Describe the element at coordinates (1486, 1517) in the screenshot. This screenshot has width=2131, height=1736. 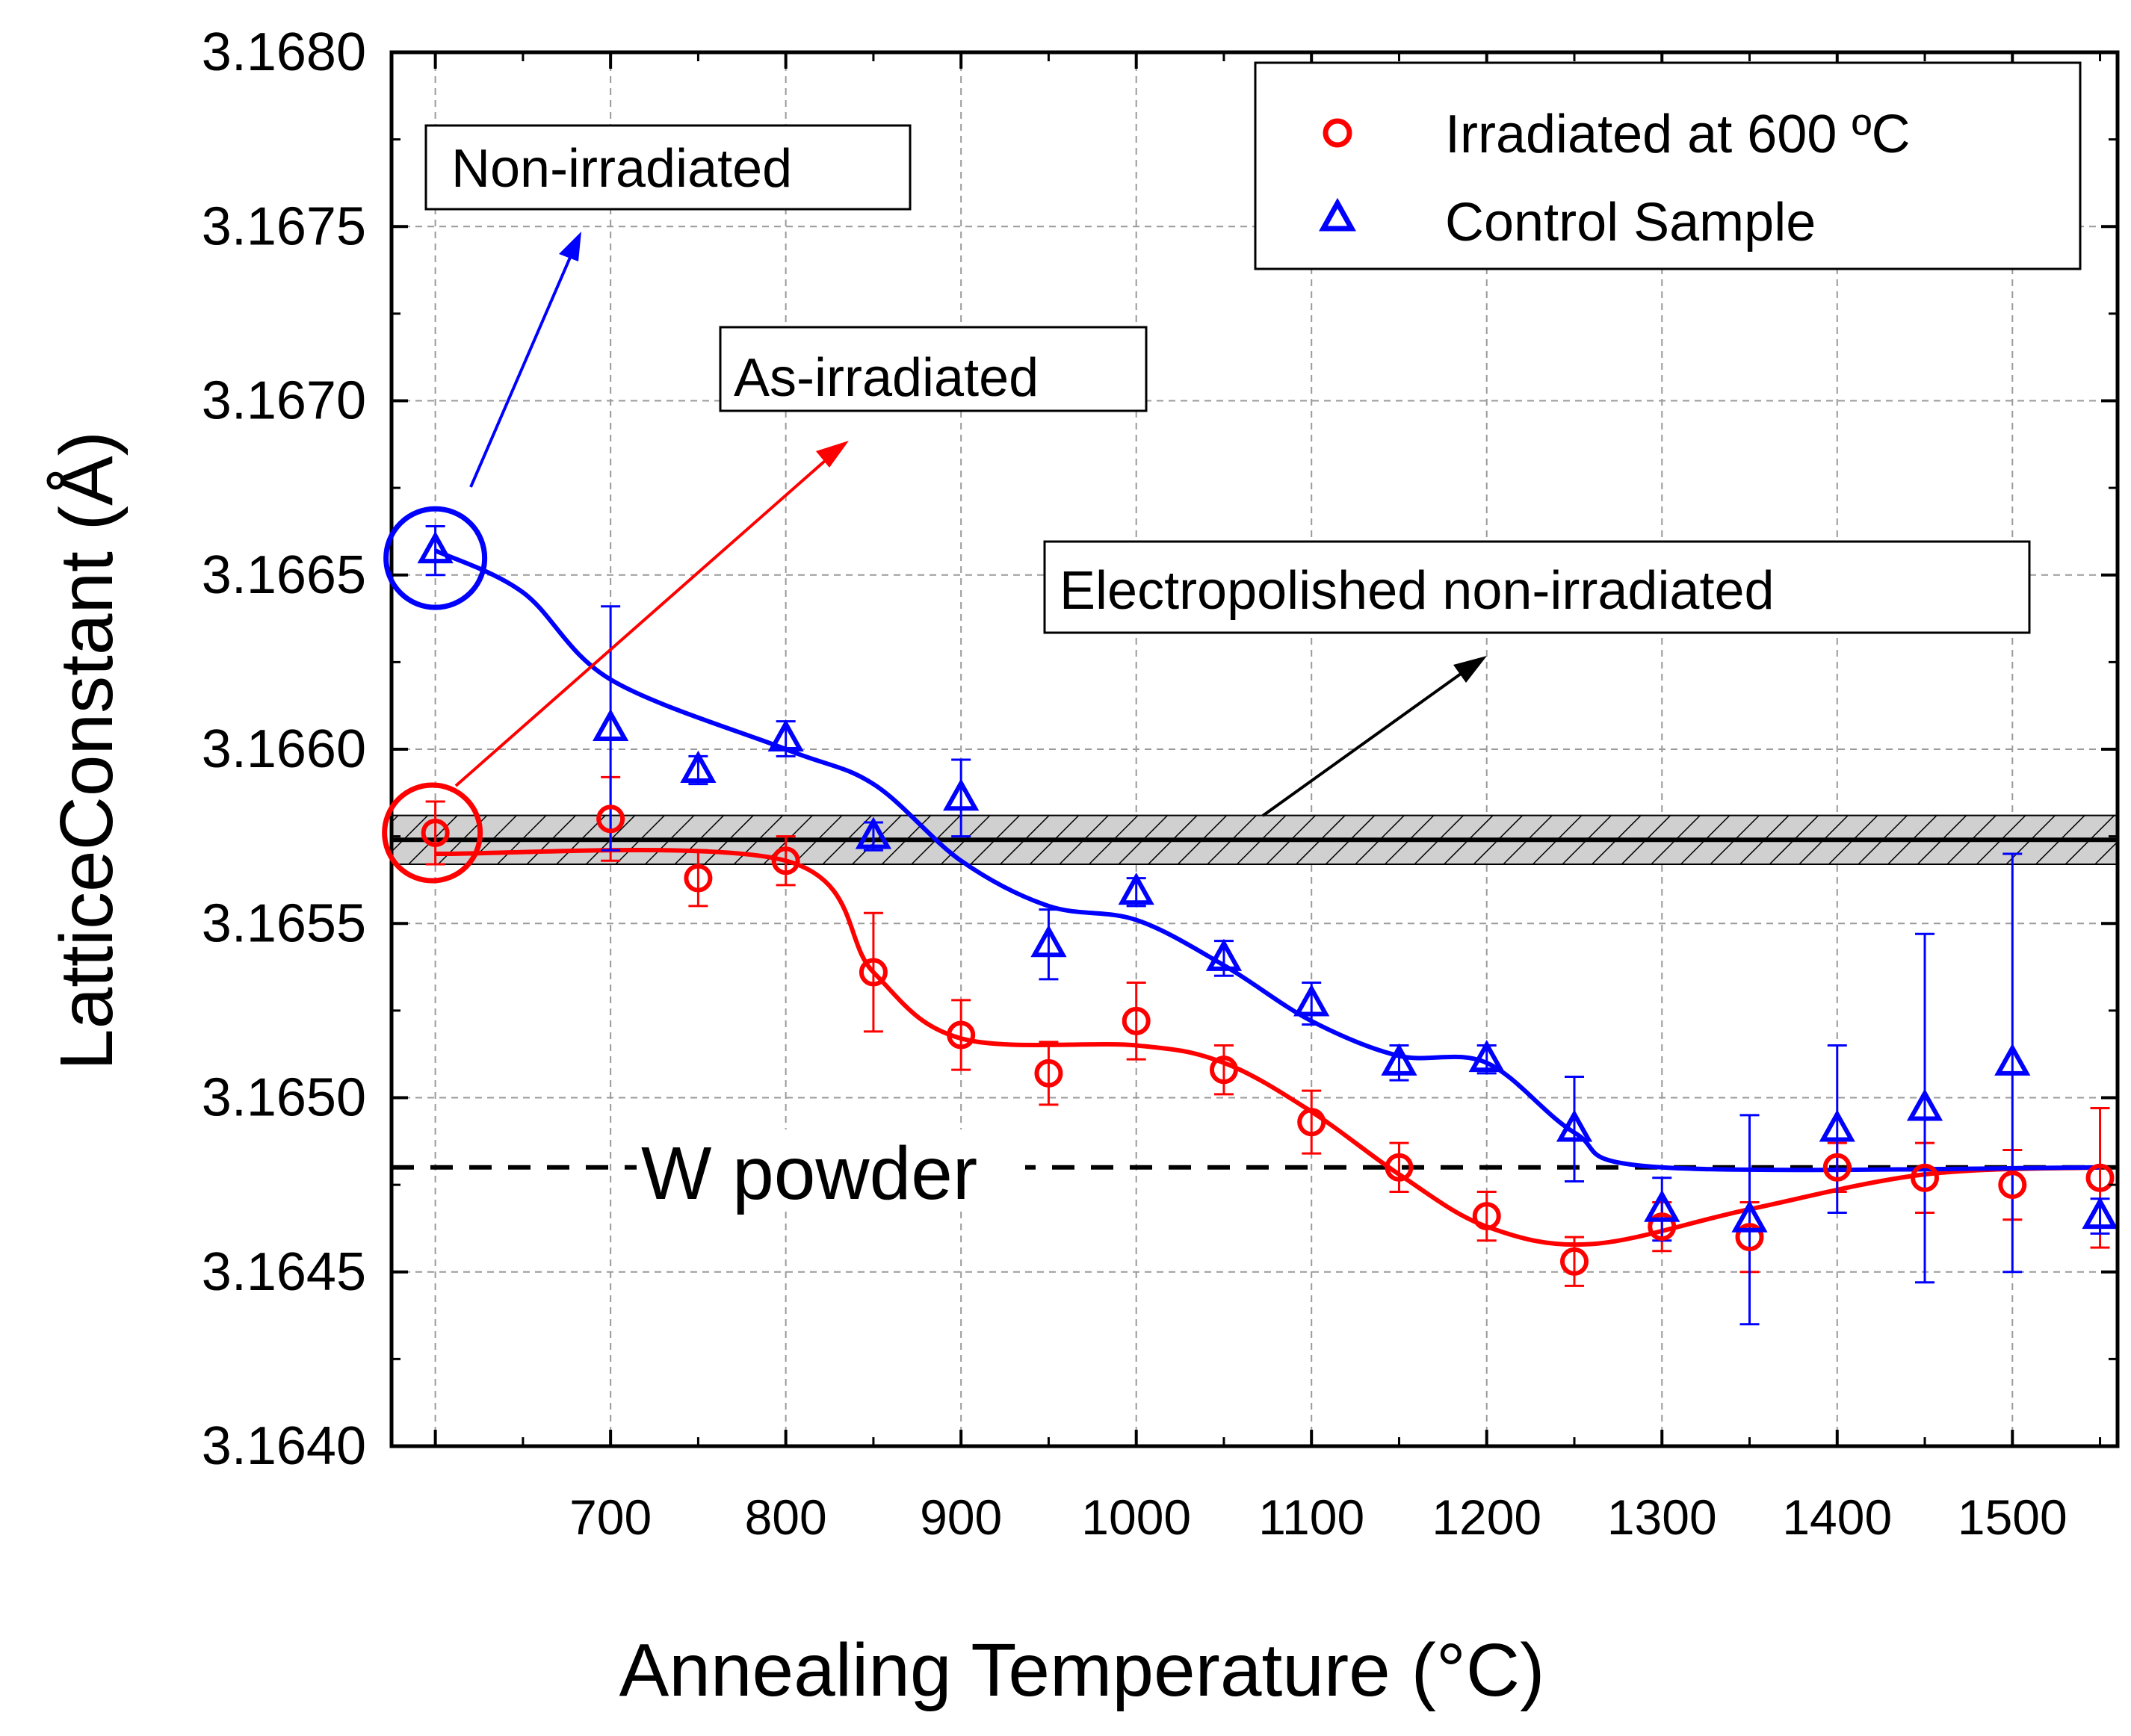
I see `x-tick-label: 1200` at that location.